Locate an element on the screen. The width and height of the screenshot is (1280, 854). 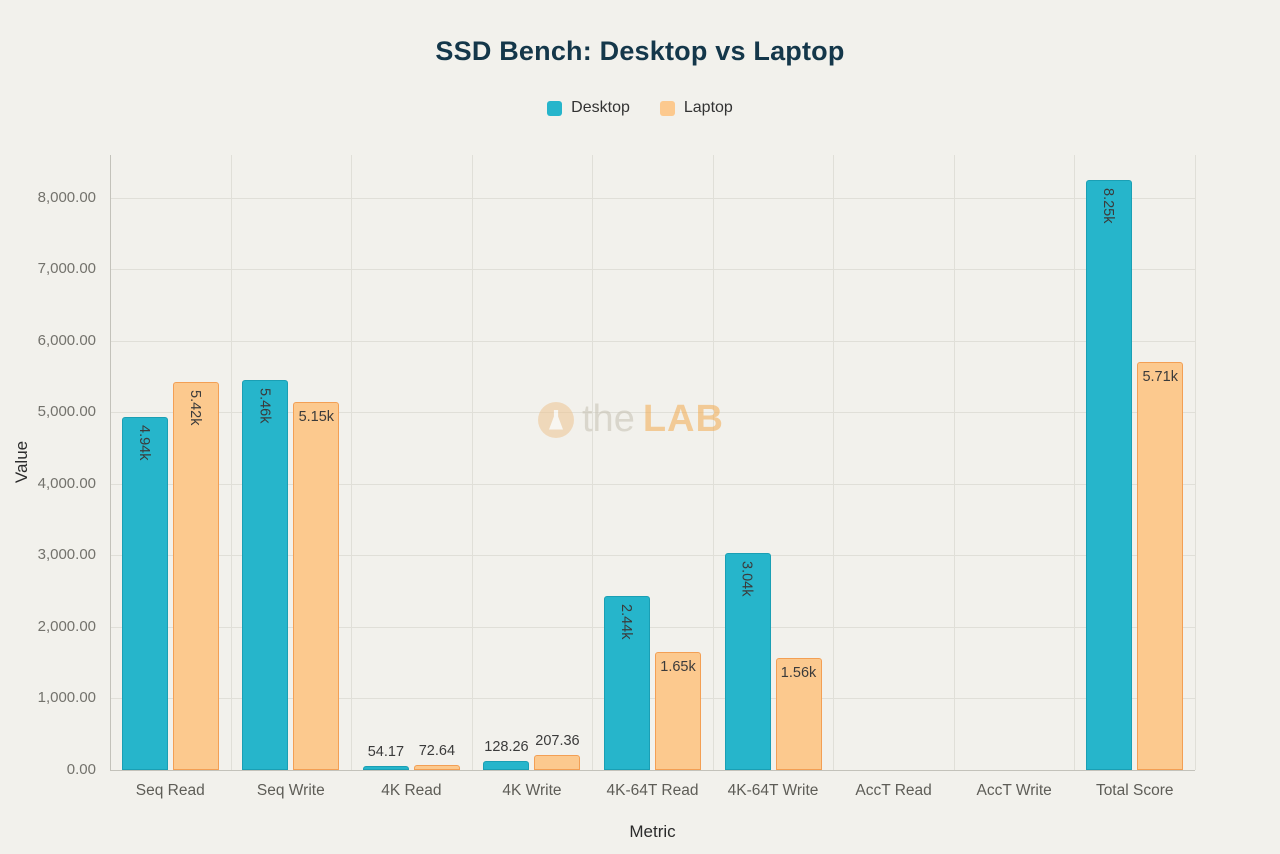
legend-swatch-desktop-icon is located at coordinates (555, 108).